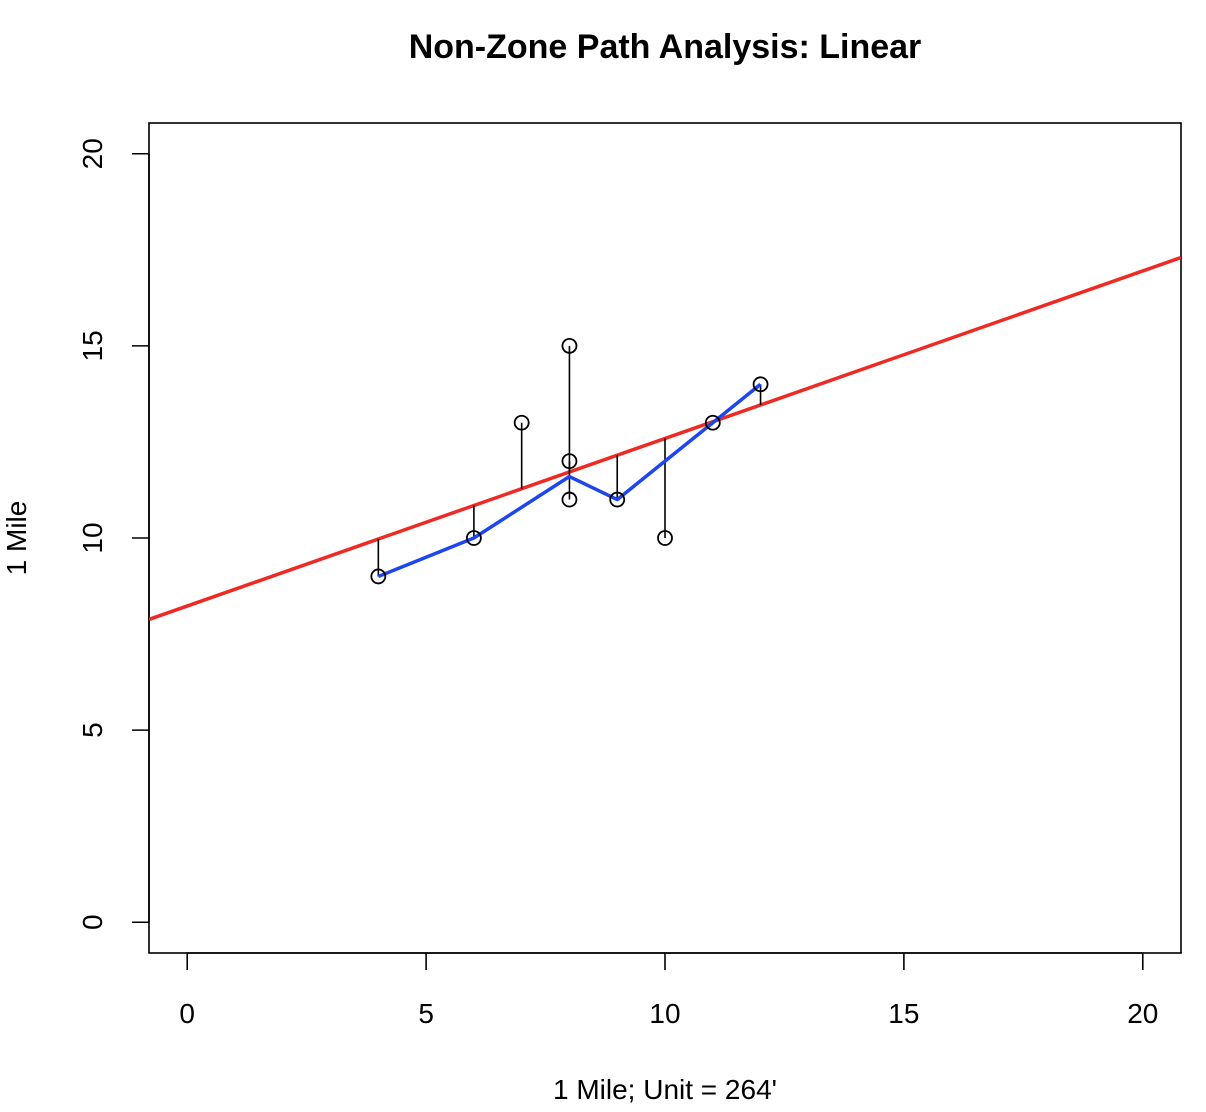  Describe the element at coordinates (92, 153) in the screenshot. I see `y-tick-label: 20` at that location.